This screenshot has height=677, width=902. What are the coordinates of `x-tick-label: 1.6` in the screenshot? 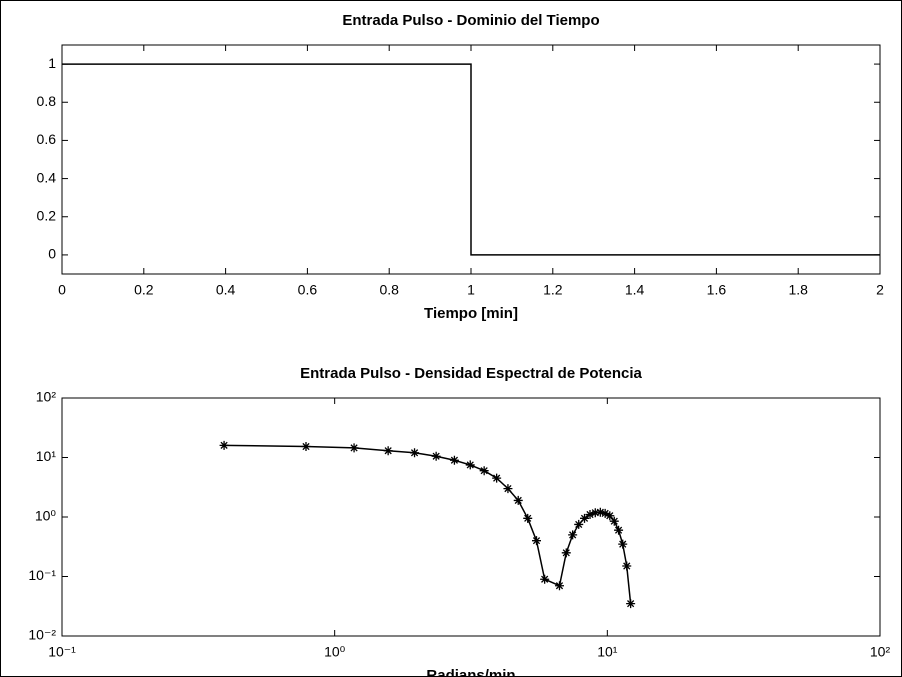 It's located at (717, 290).